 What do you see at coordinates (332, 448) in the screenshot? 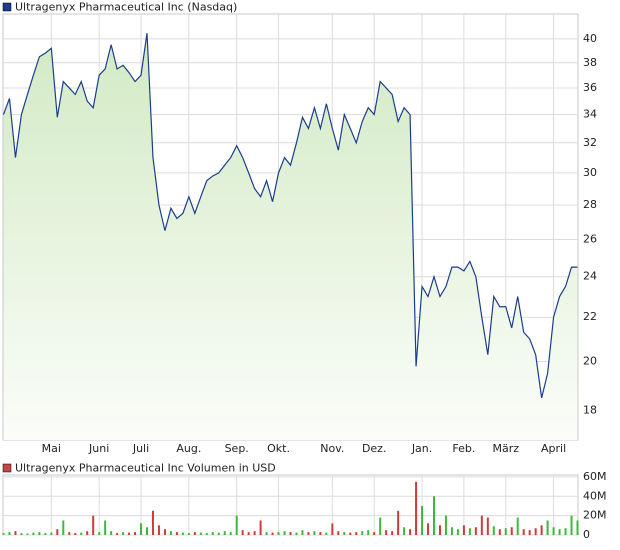
I see `x-tick-label: Nov.` at bounding box center [332, 448].